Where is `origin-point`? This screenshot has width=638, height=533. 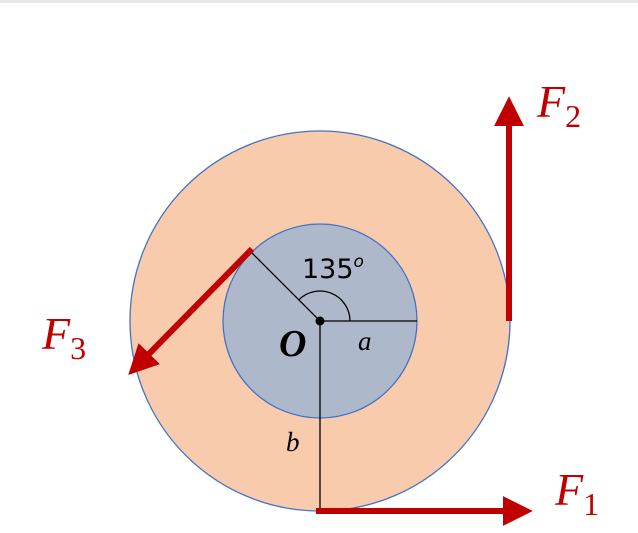 origin-point is located at coordinates (320, 321).